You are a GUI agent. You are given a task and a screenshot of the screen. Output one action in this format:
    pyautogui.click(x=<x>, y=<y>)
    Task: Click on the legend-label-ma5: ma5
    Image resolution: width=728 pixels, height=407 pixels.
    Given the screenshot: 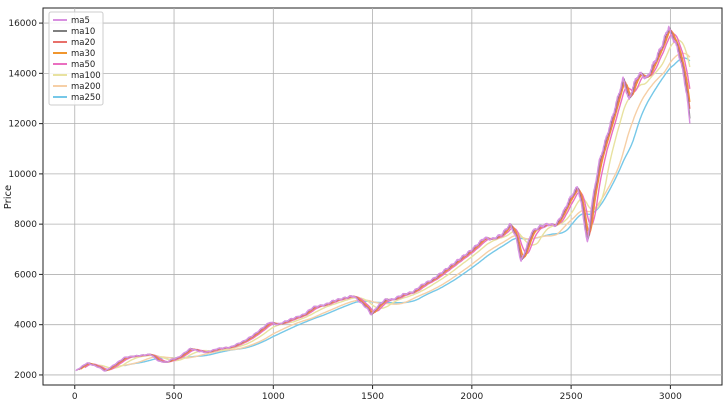 What is the action you would take?
    pyautogui.click(x=80, y=21)
    